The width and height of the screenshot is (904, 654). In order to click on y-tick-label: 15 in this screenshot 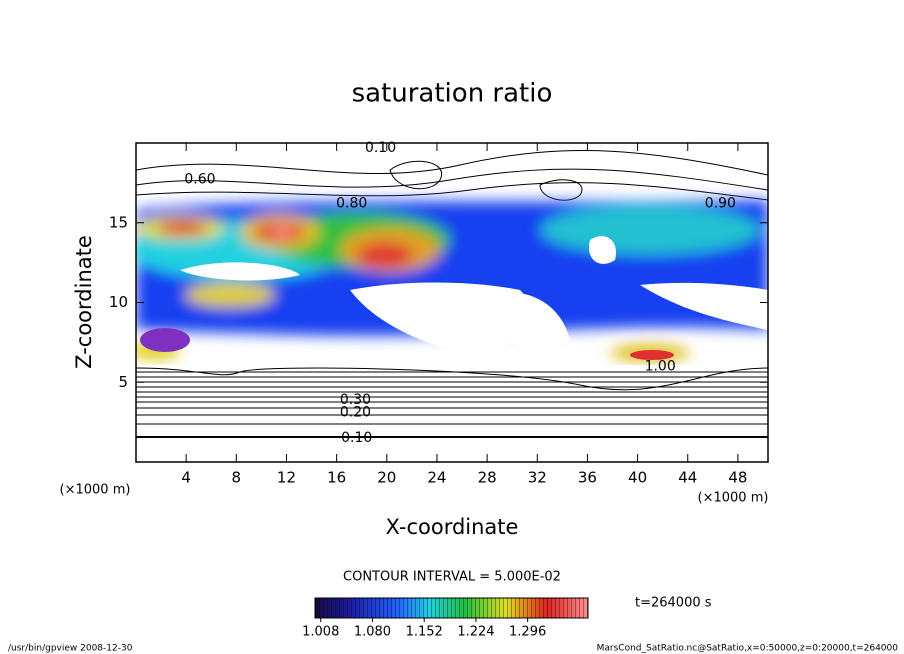, I will do `click(118, 222)`.